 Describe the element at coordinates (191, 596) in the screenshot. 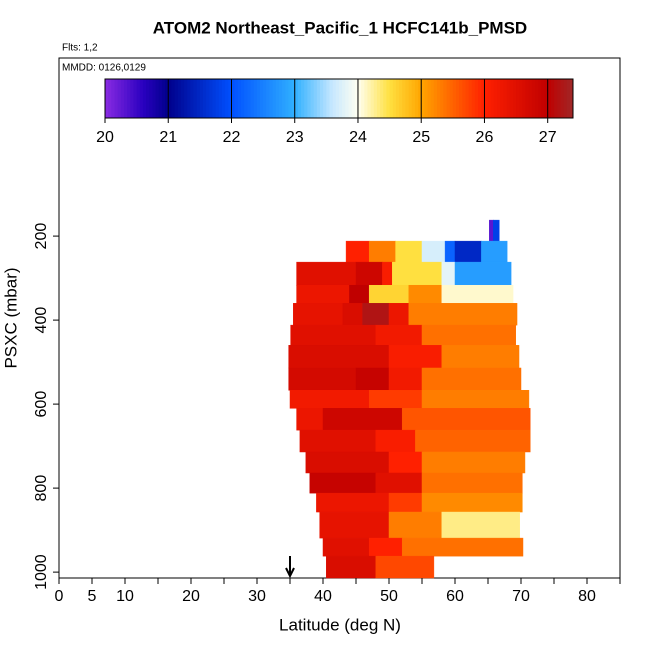

I see `x-tick-label: 20` at that location.